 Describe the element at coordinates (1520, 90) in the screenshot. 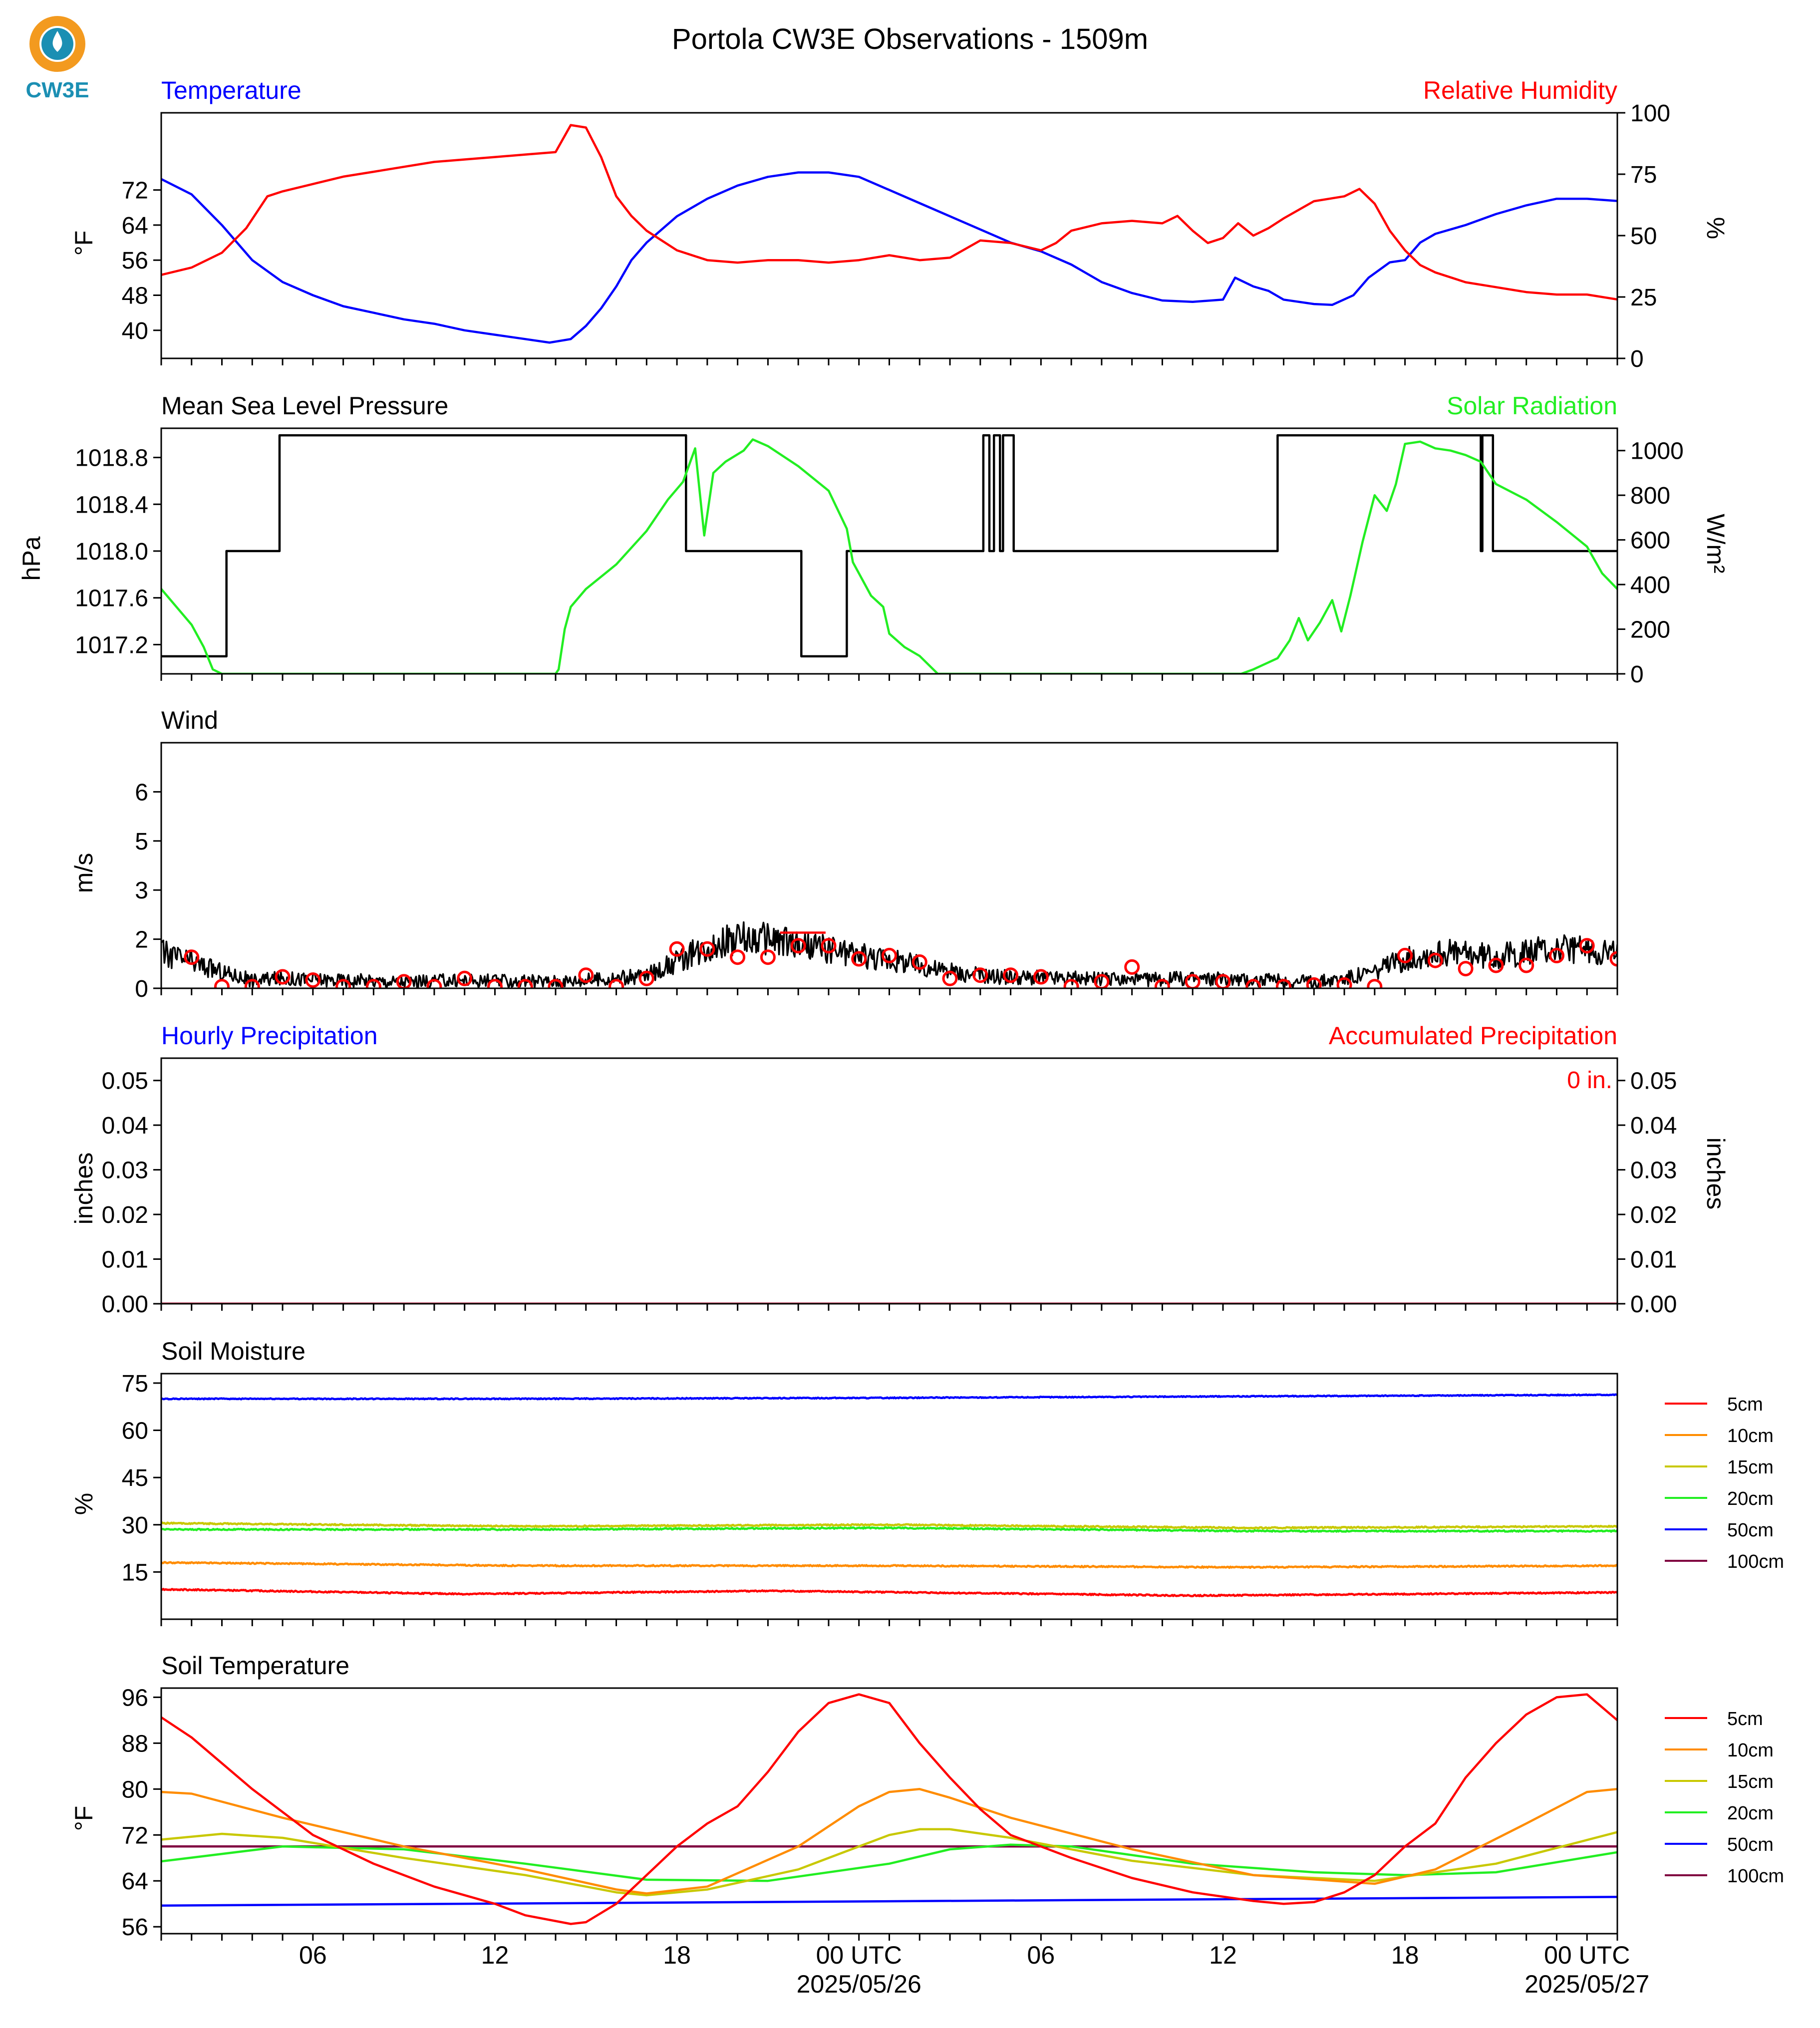

I see `panel-title-right: Relative Humidity` at that location.